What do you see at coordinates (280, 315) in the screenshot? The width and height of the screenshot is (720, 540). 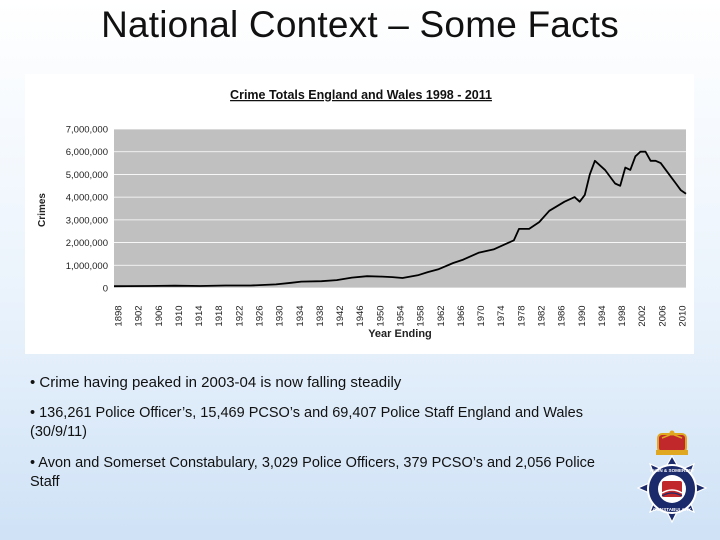 I see `x-tick-label: 1930` at bounding box center [280, 315].